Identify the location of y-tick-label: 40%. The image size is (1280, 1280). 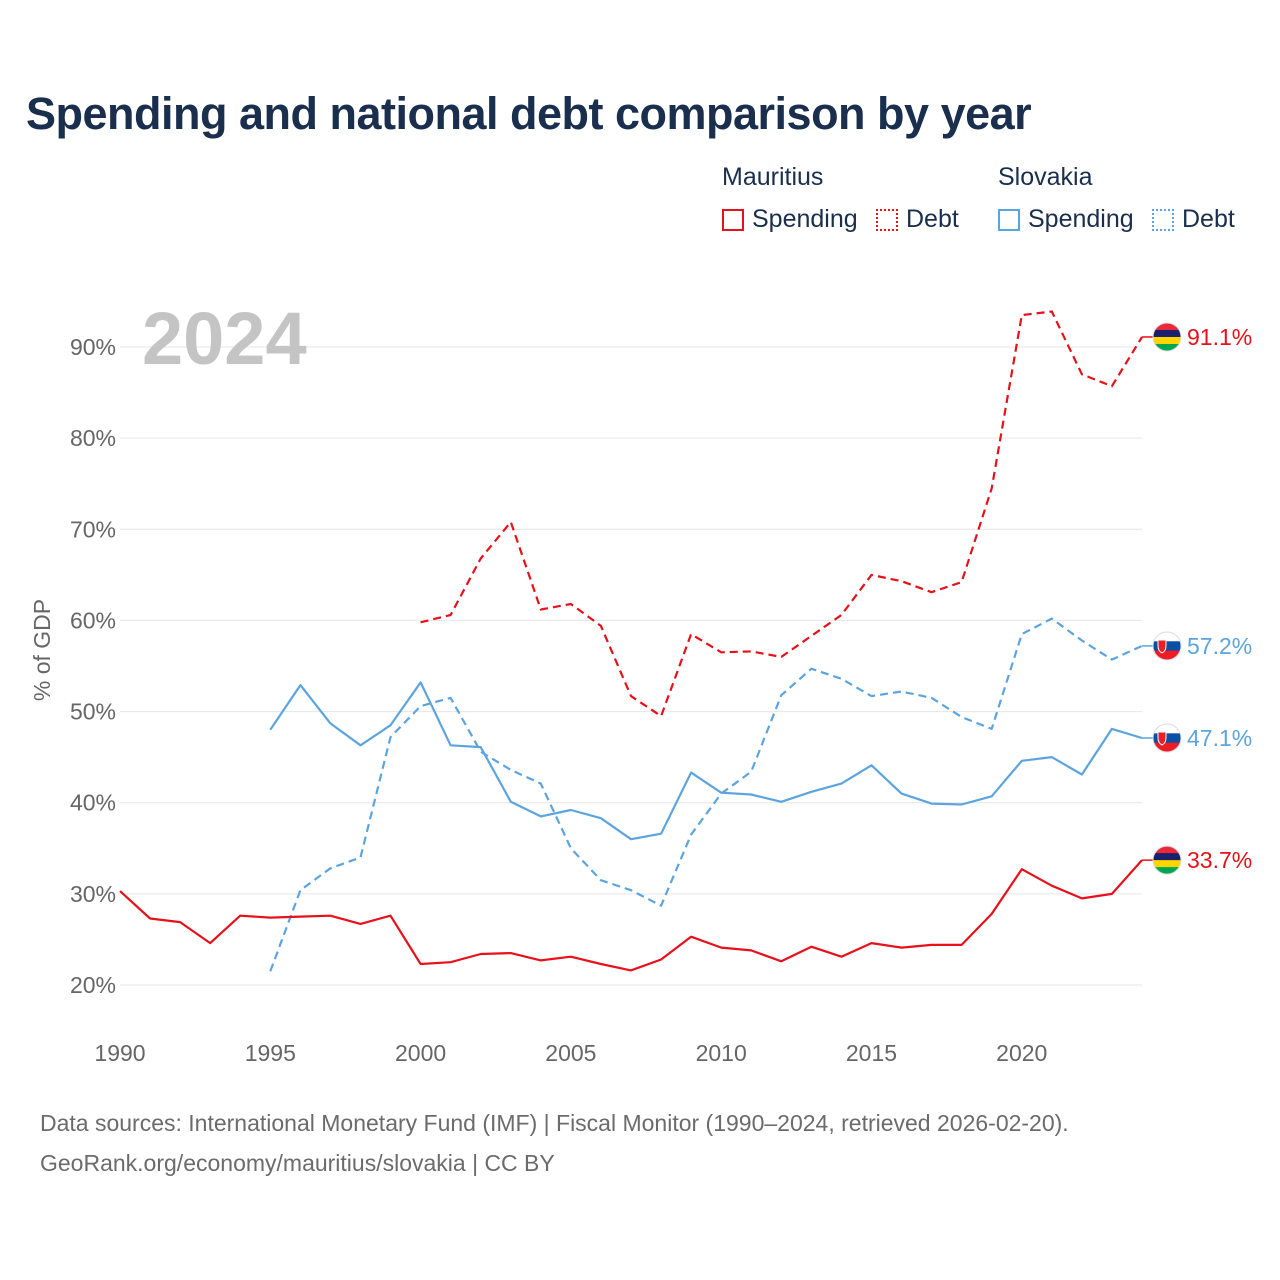
(93, 803).